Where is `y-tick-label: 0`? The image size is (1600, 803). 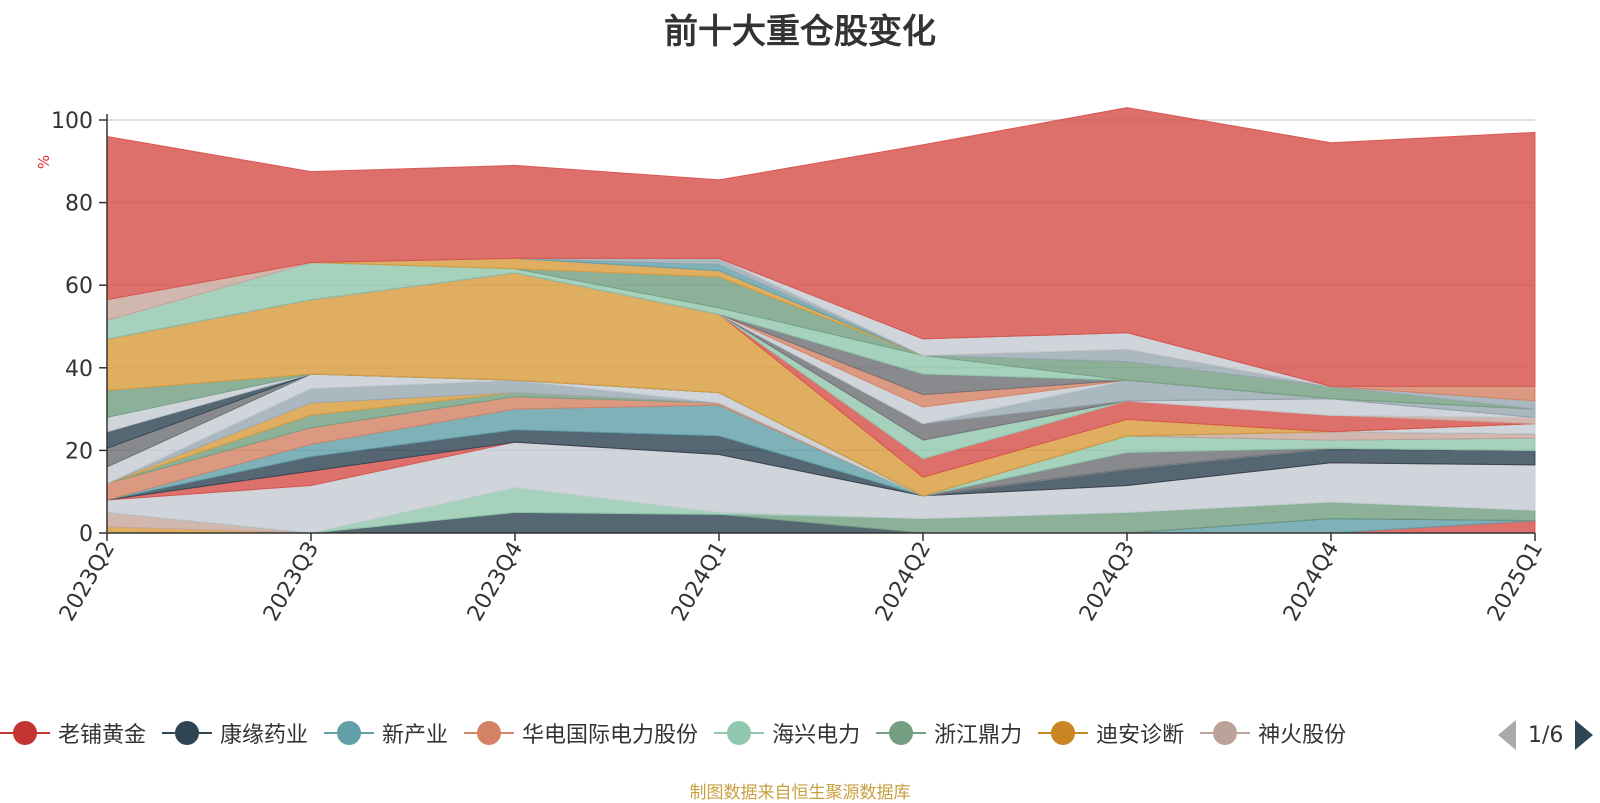
y-tick-label: 0 is located at coordinates (86, 534).